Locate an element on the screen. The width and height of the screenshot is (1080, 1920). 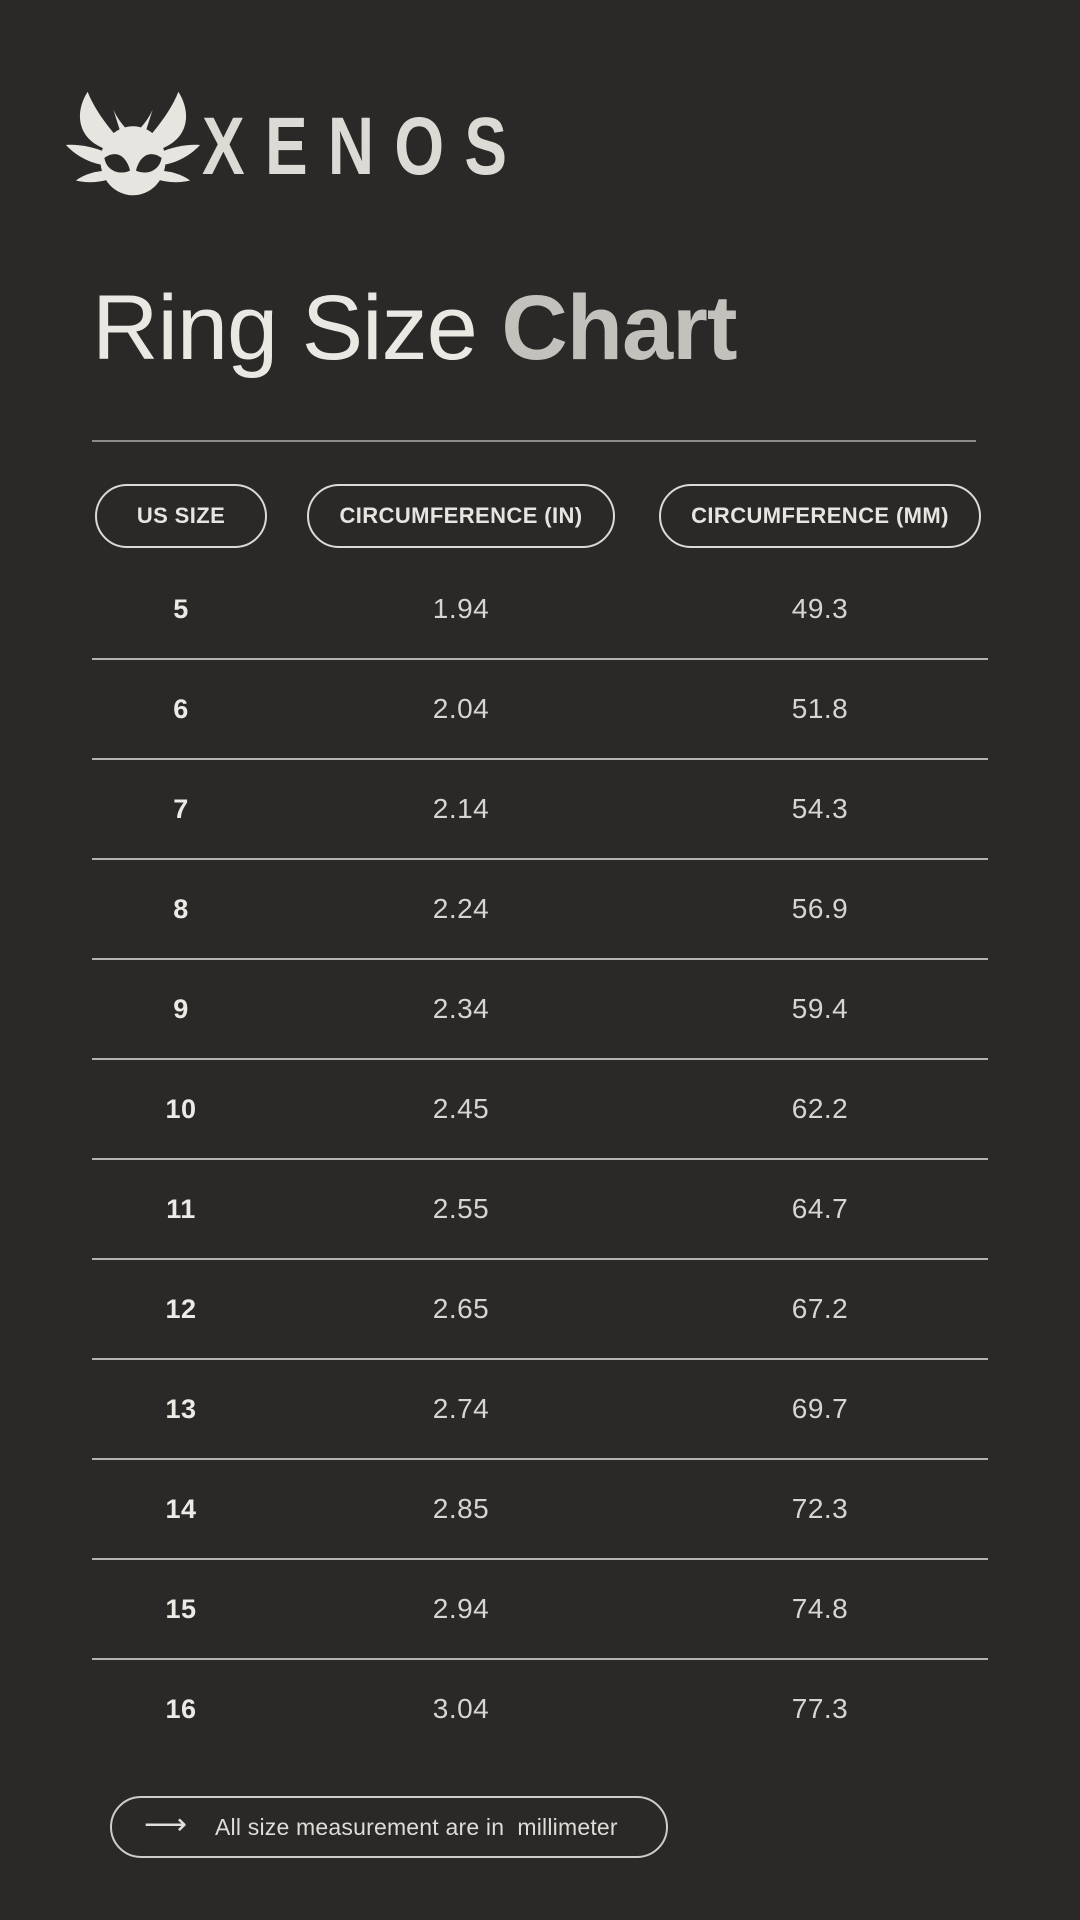
circumference-in-value: 2.14 is located at coordinates (461, 808).